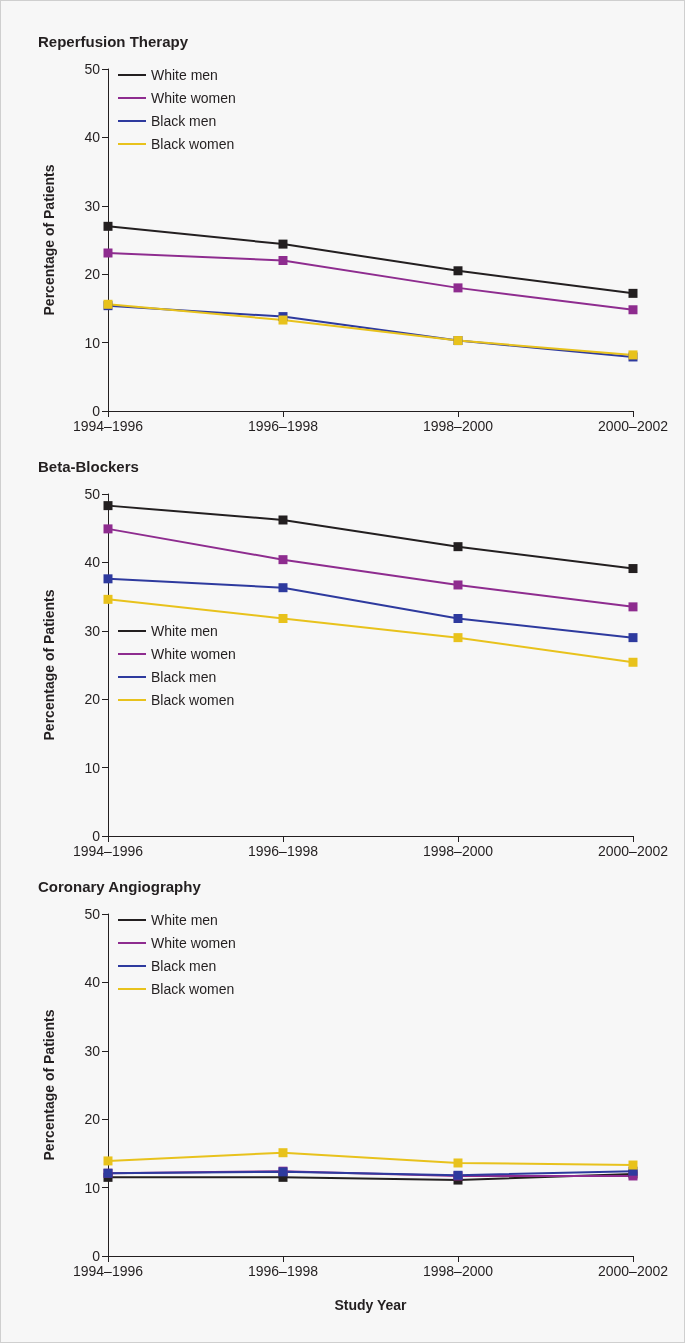  I want to click on x-axis-title: Study Year, so click(371, 1305).